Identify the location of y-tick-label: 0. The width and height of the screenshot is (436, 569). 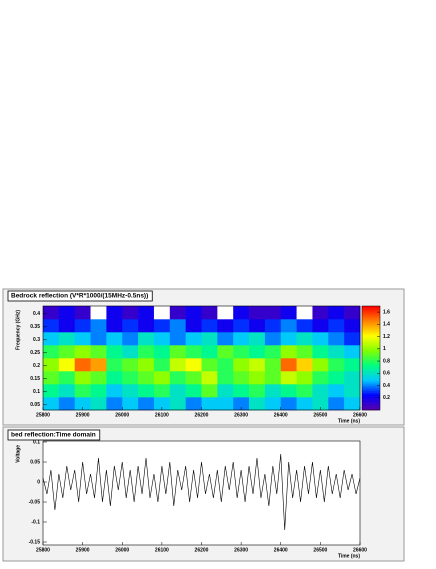
(38, 482).